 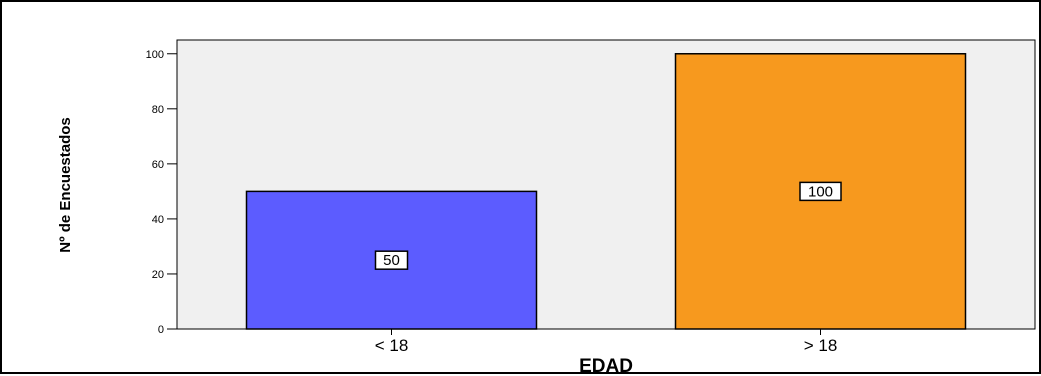 What do you see at coordinates (606, 366) in the screenshot?
I see `x-axis-label: EDAD` at bounding box center [606, 366].